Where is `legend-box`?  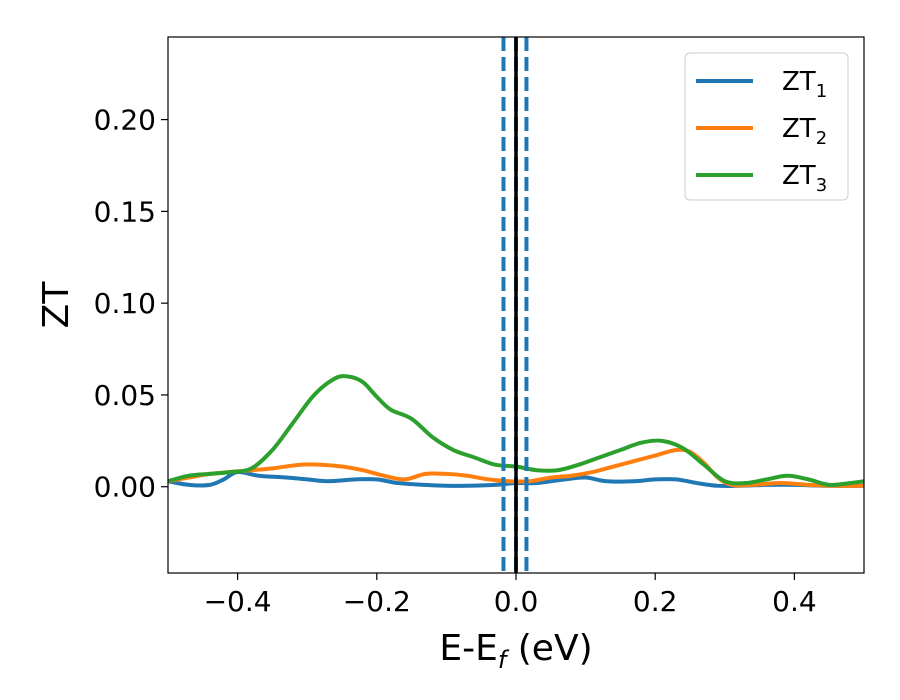
legend-box is located at coordinates (766, 126).